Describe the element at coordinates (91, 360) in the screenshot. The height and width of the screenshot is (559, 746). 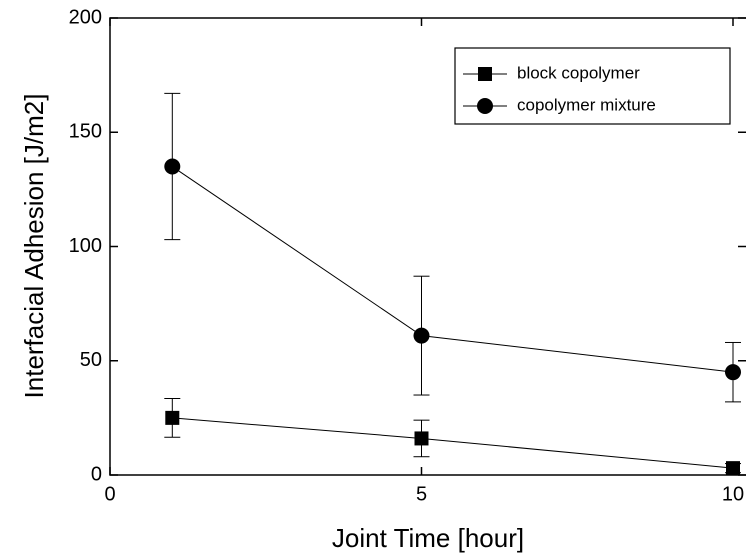
I see `y-tick-label: 50` at that location.